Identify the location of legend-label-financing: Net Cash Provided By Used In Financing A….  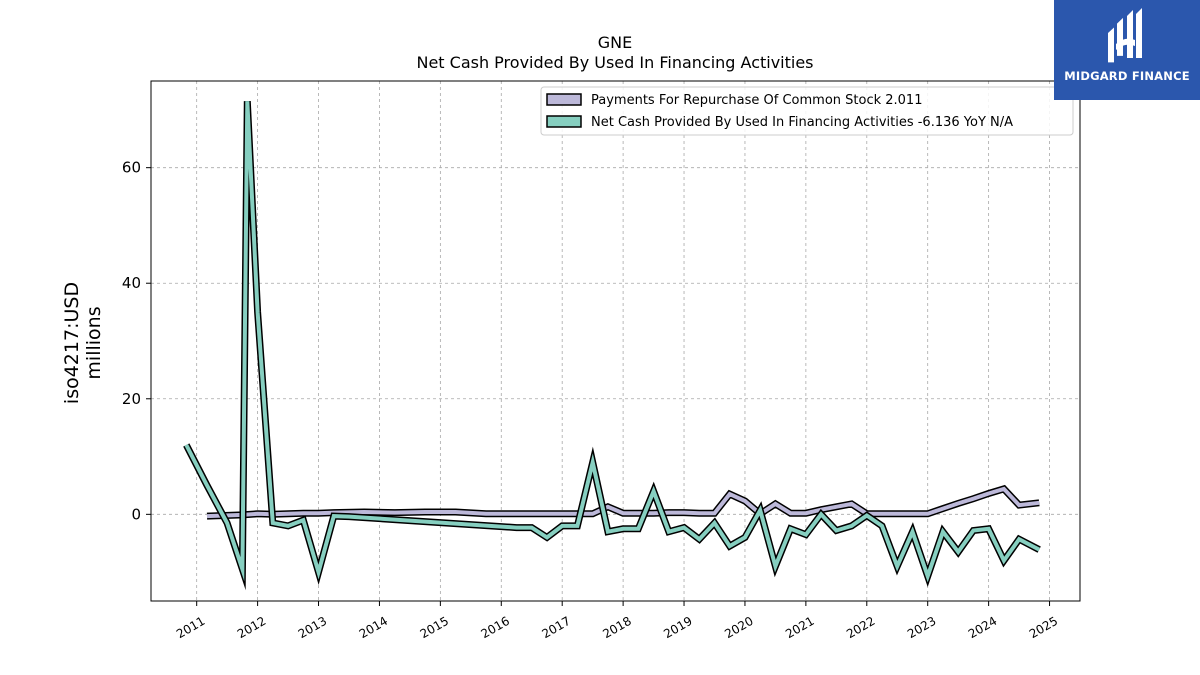
(802, 122).